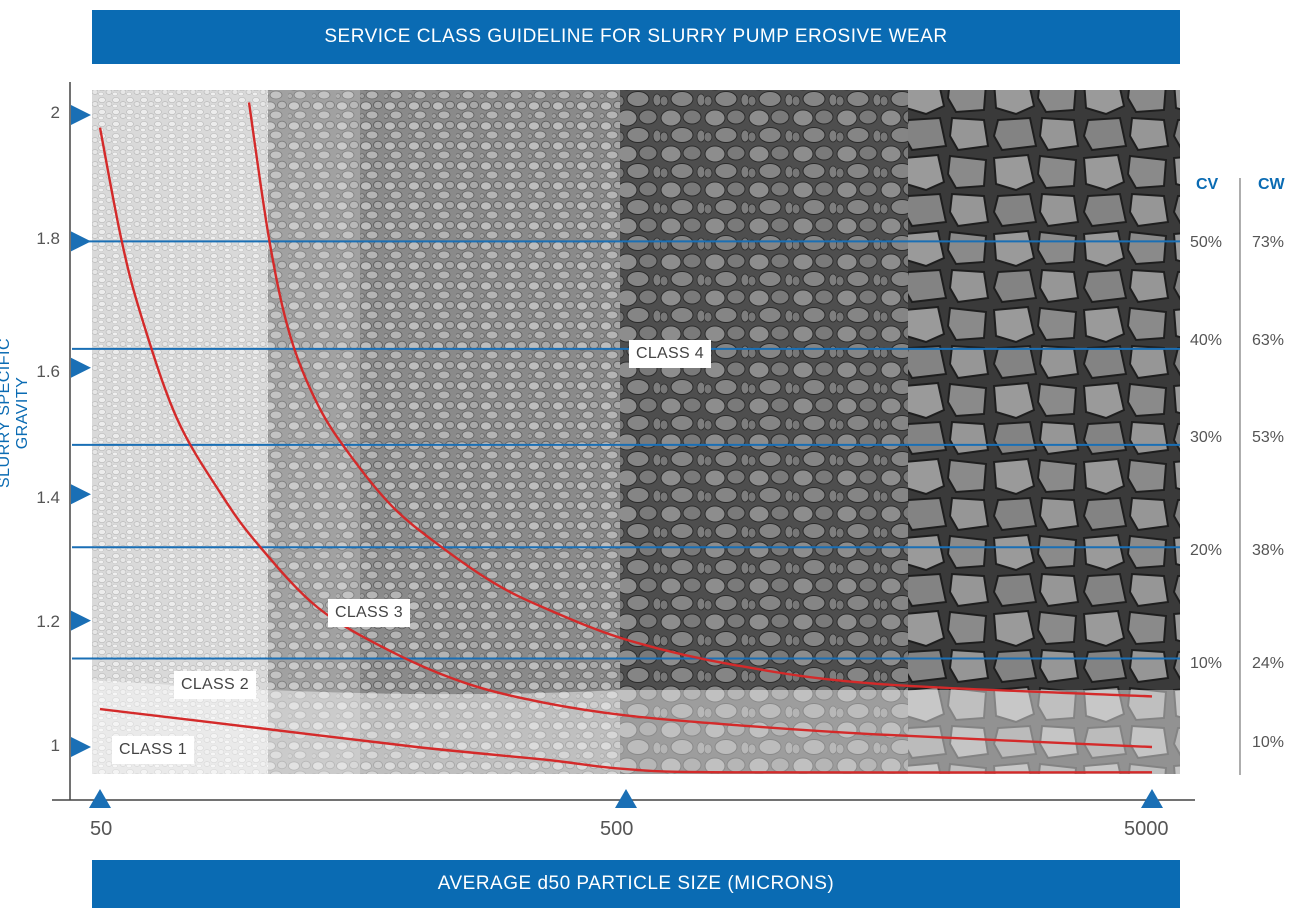 The image size is (1305, 908). I want to click on cv-value: 30%, so click(1206, 437).